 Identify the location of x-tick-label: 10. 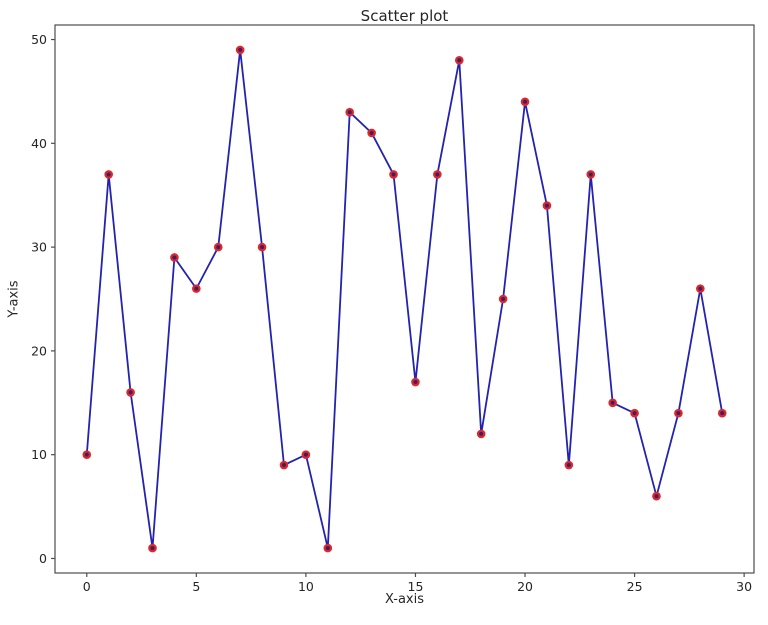
(306, 586).